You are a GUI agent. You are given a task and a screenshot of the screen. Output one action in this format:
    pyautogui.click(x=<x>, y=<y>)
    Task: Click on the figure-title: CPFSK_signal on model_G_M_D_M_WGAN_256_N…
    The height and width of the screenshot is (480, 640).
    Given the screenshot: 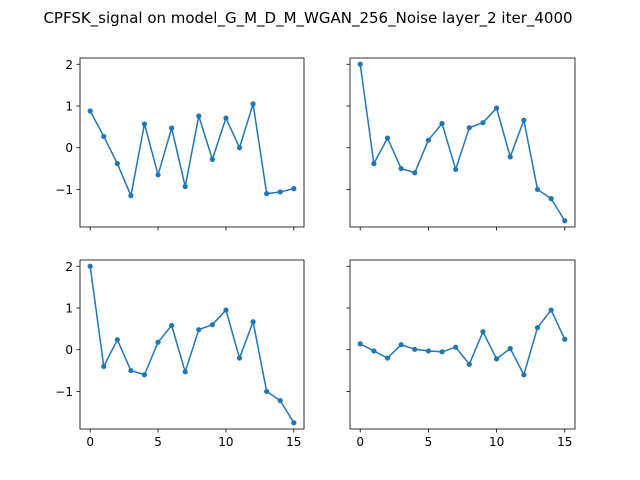 What is the action you would take?
    pyautogui.click(x=307, y=18)
    